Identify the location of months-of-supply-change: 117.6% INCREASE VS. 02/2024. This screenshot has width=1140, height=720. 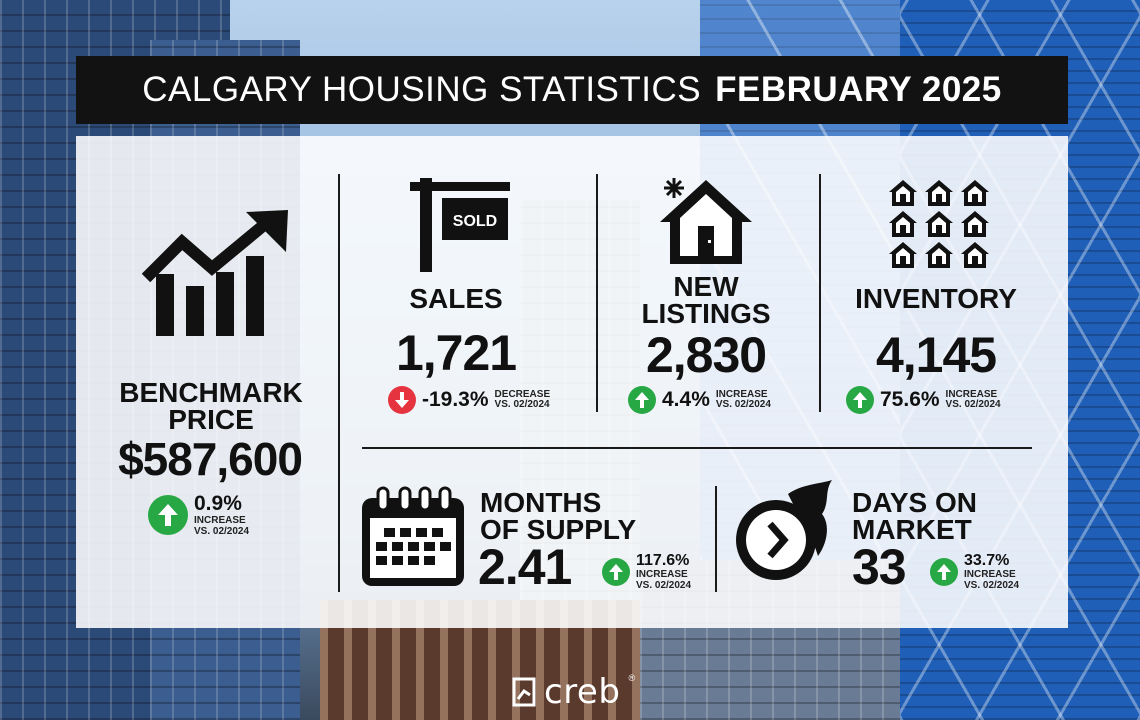
(646, 571).